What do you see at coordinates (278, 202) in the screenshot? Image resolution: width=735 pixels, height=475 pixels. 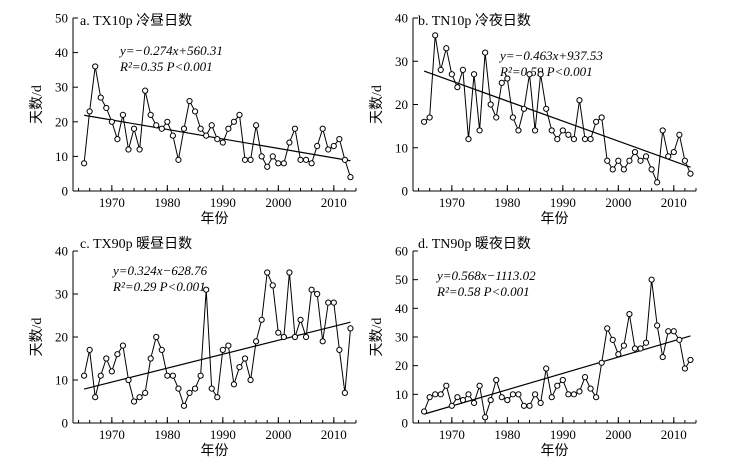 I see `x-tick-label: 2000` at bounding box center [278, 202].